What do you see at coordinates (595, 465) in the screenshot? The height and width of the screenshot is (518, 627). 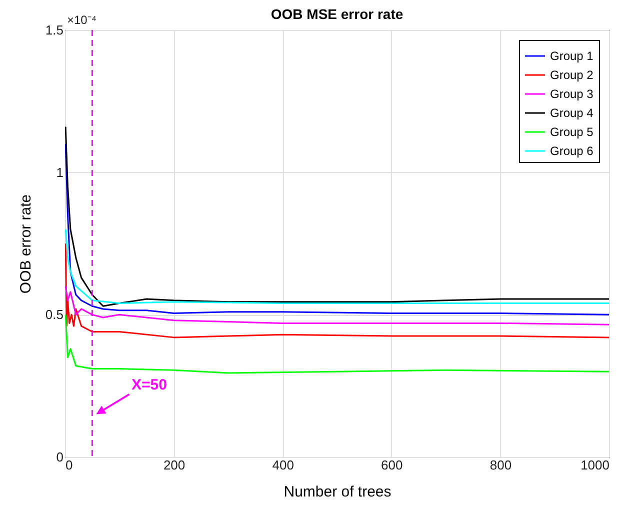 I see `x-tick-label: 1000` at bounding box center [595, 465].